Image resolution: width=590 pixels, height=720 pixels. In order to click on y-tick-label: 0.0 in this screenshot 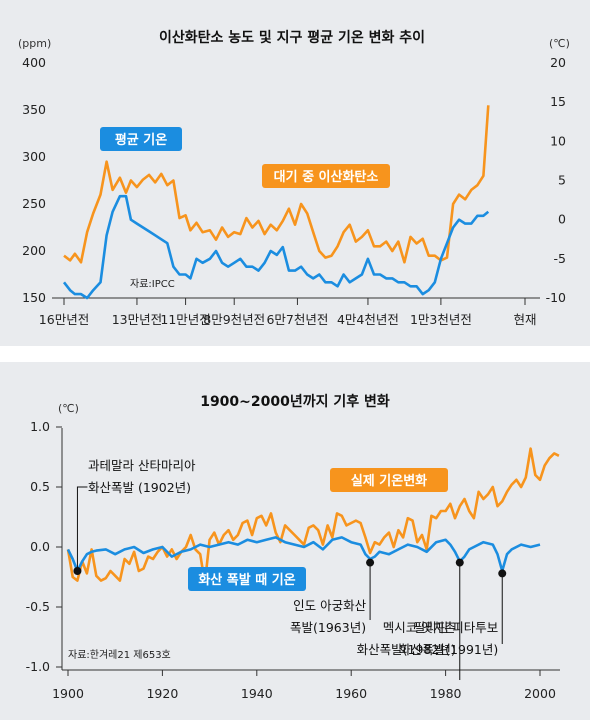, I will do `click(40, 546)`.